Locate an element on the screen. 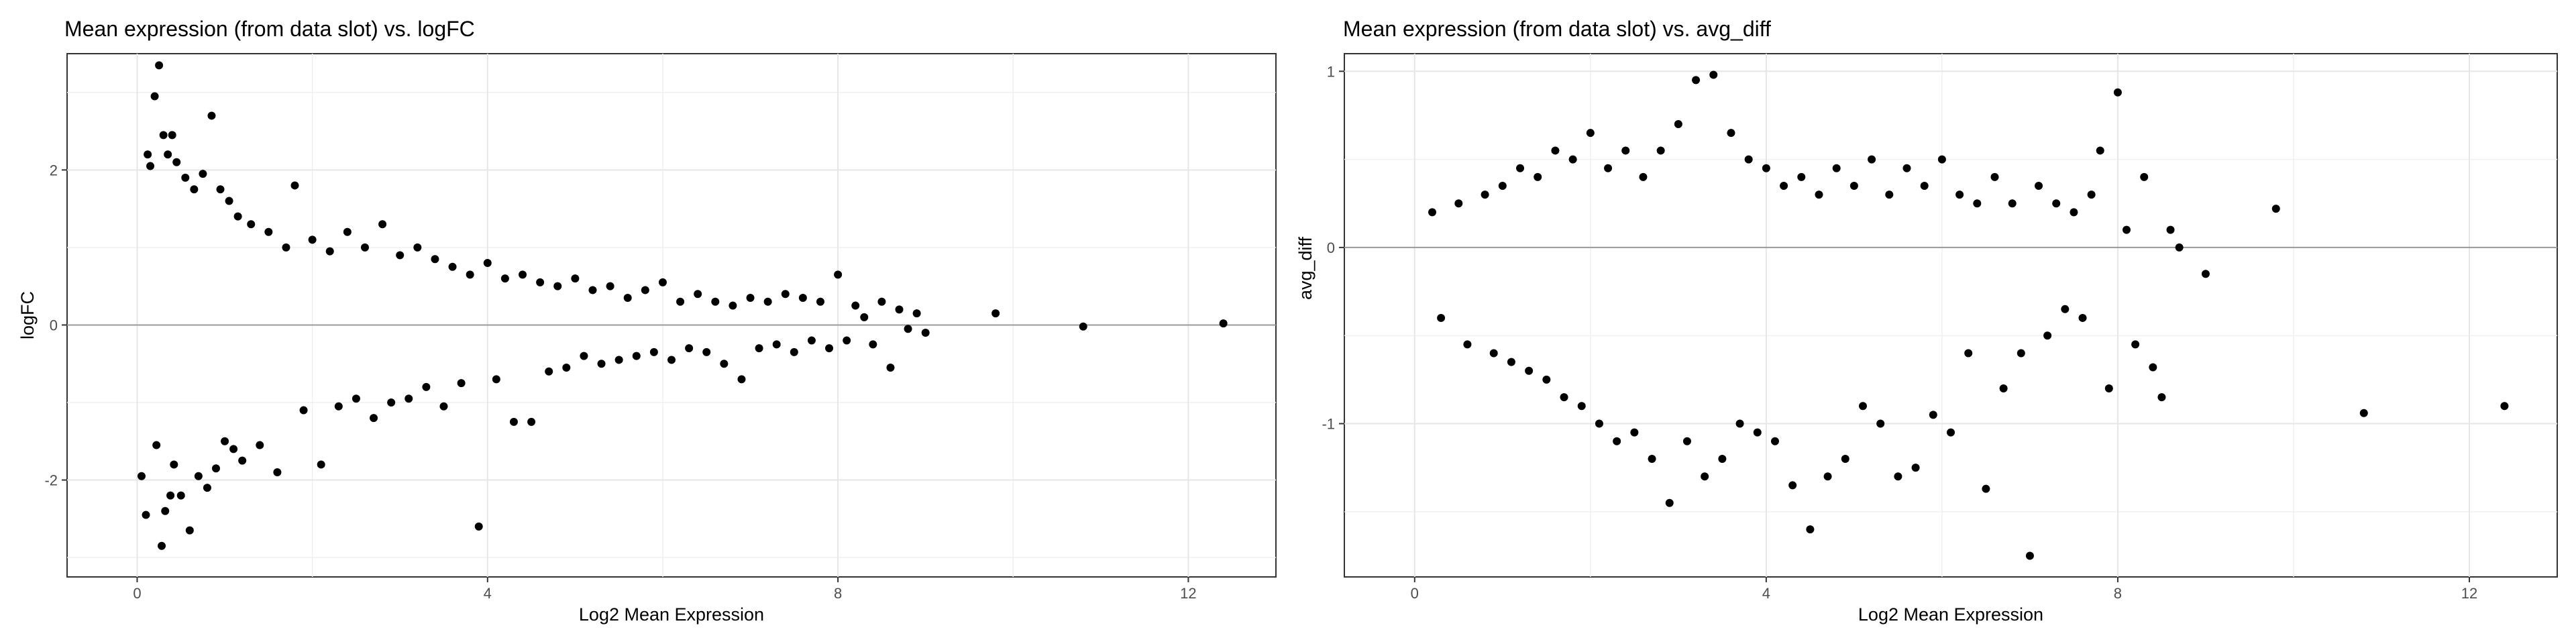 The image size is (2576, 644). x-axis-label: Log2 Mean Expression is located at coordinates (1950, 614).